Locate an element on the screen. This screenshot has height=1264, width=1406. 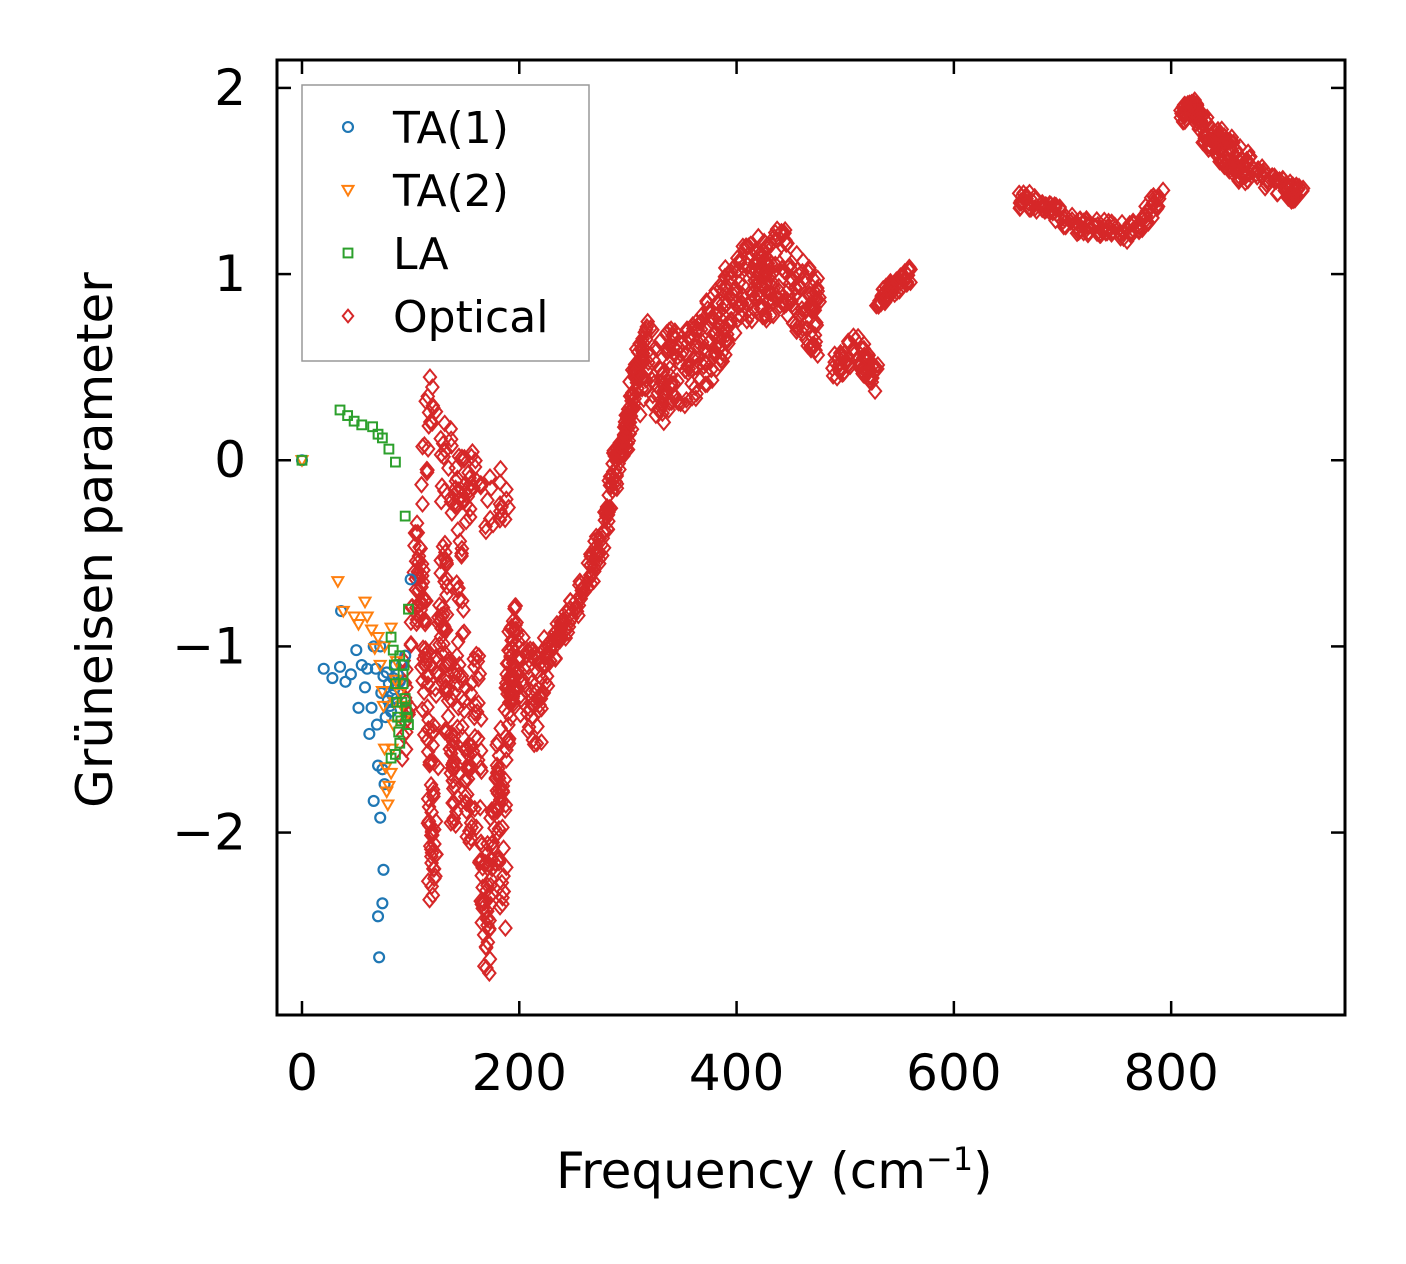
x-tick-label: 0 is located at coordinates (302, 1073).